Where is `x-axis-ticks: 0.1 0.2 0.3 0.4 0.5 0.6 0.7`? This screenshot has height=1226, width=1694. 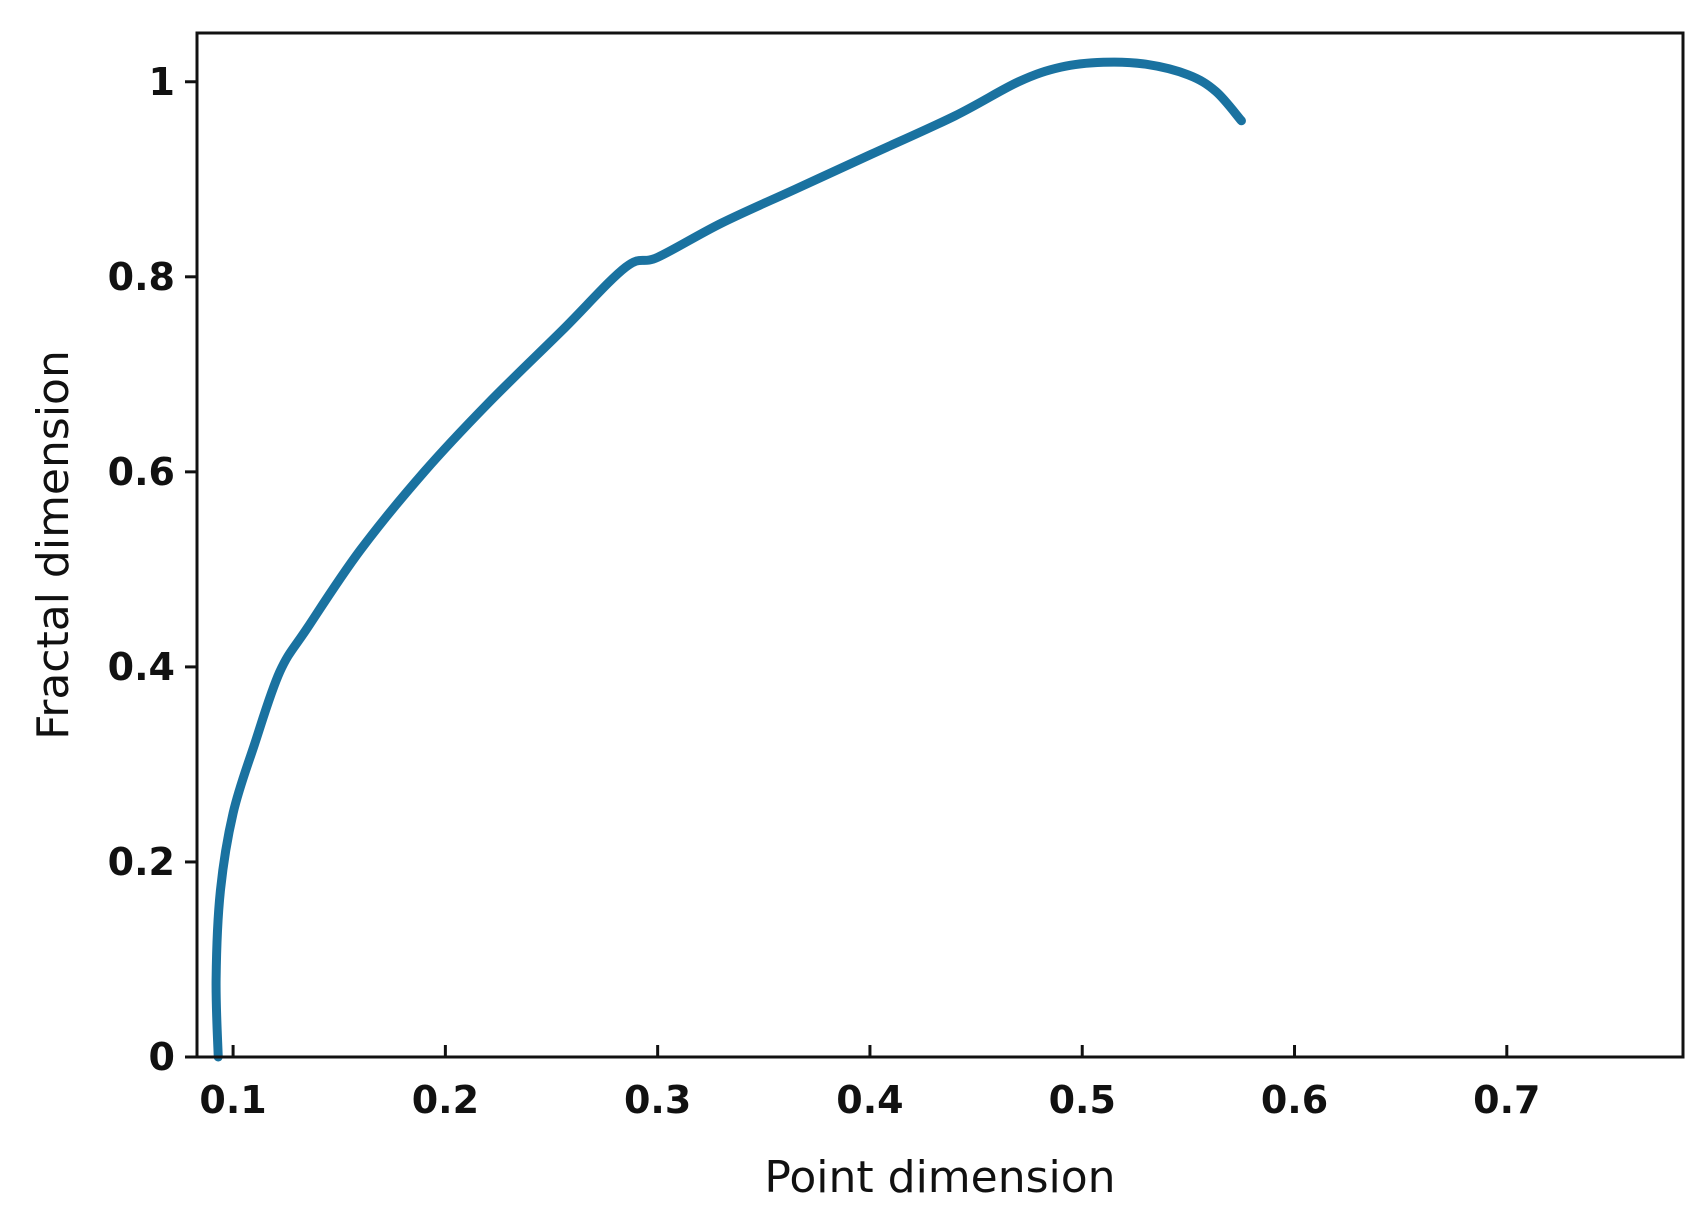 x-axis-ticks: 0.1 0.2 0.3 0.4 0.5 0.6 0.7 is located at coordinates (869, 1083).